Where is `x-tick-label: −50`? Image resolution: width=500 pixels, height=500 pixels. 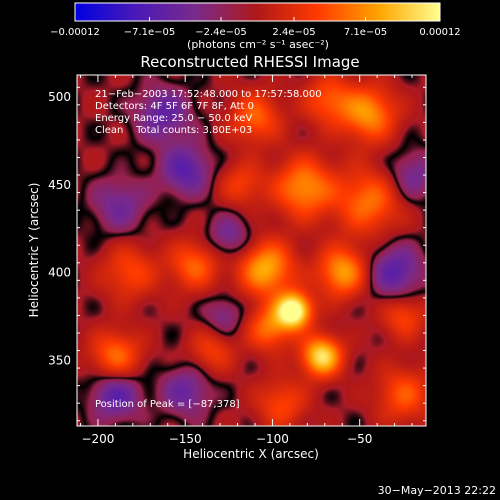 x-tick-label: −50 is located at coordinates (359, 439).